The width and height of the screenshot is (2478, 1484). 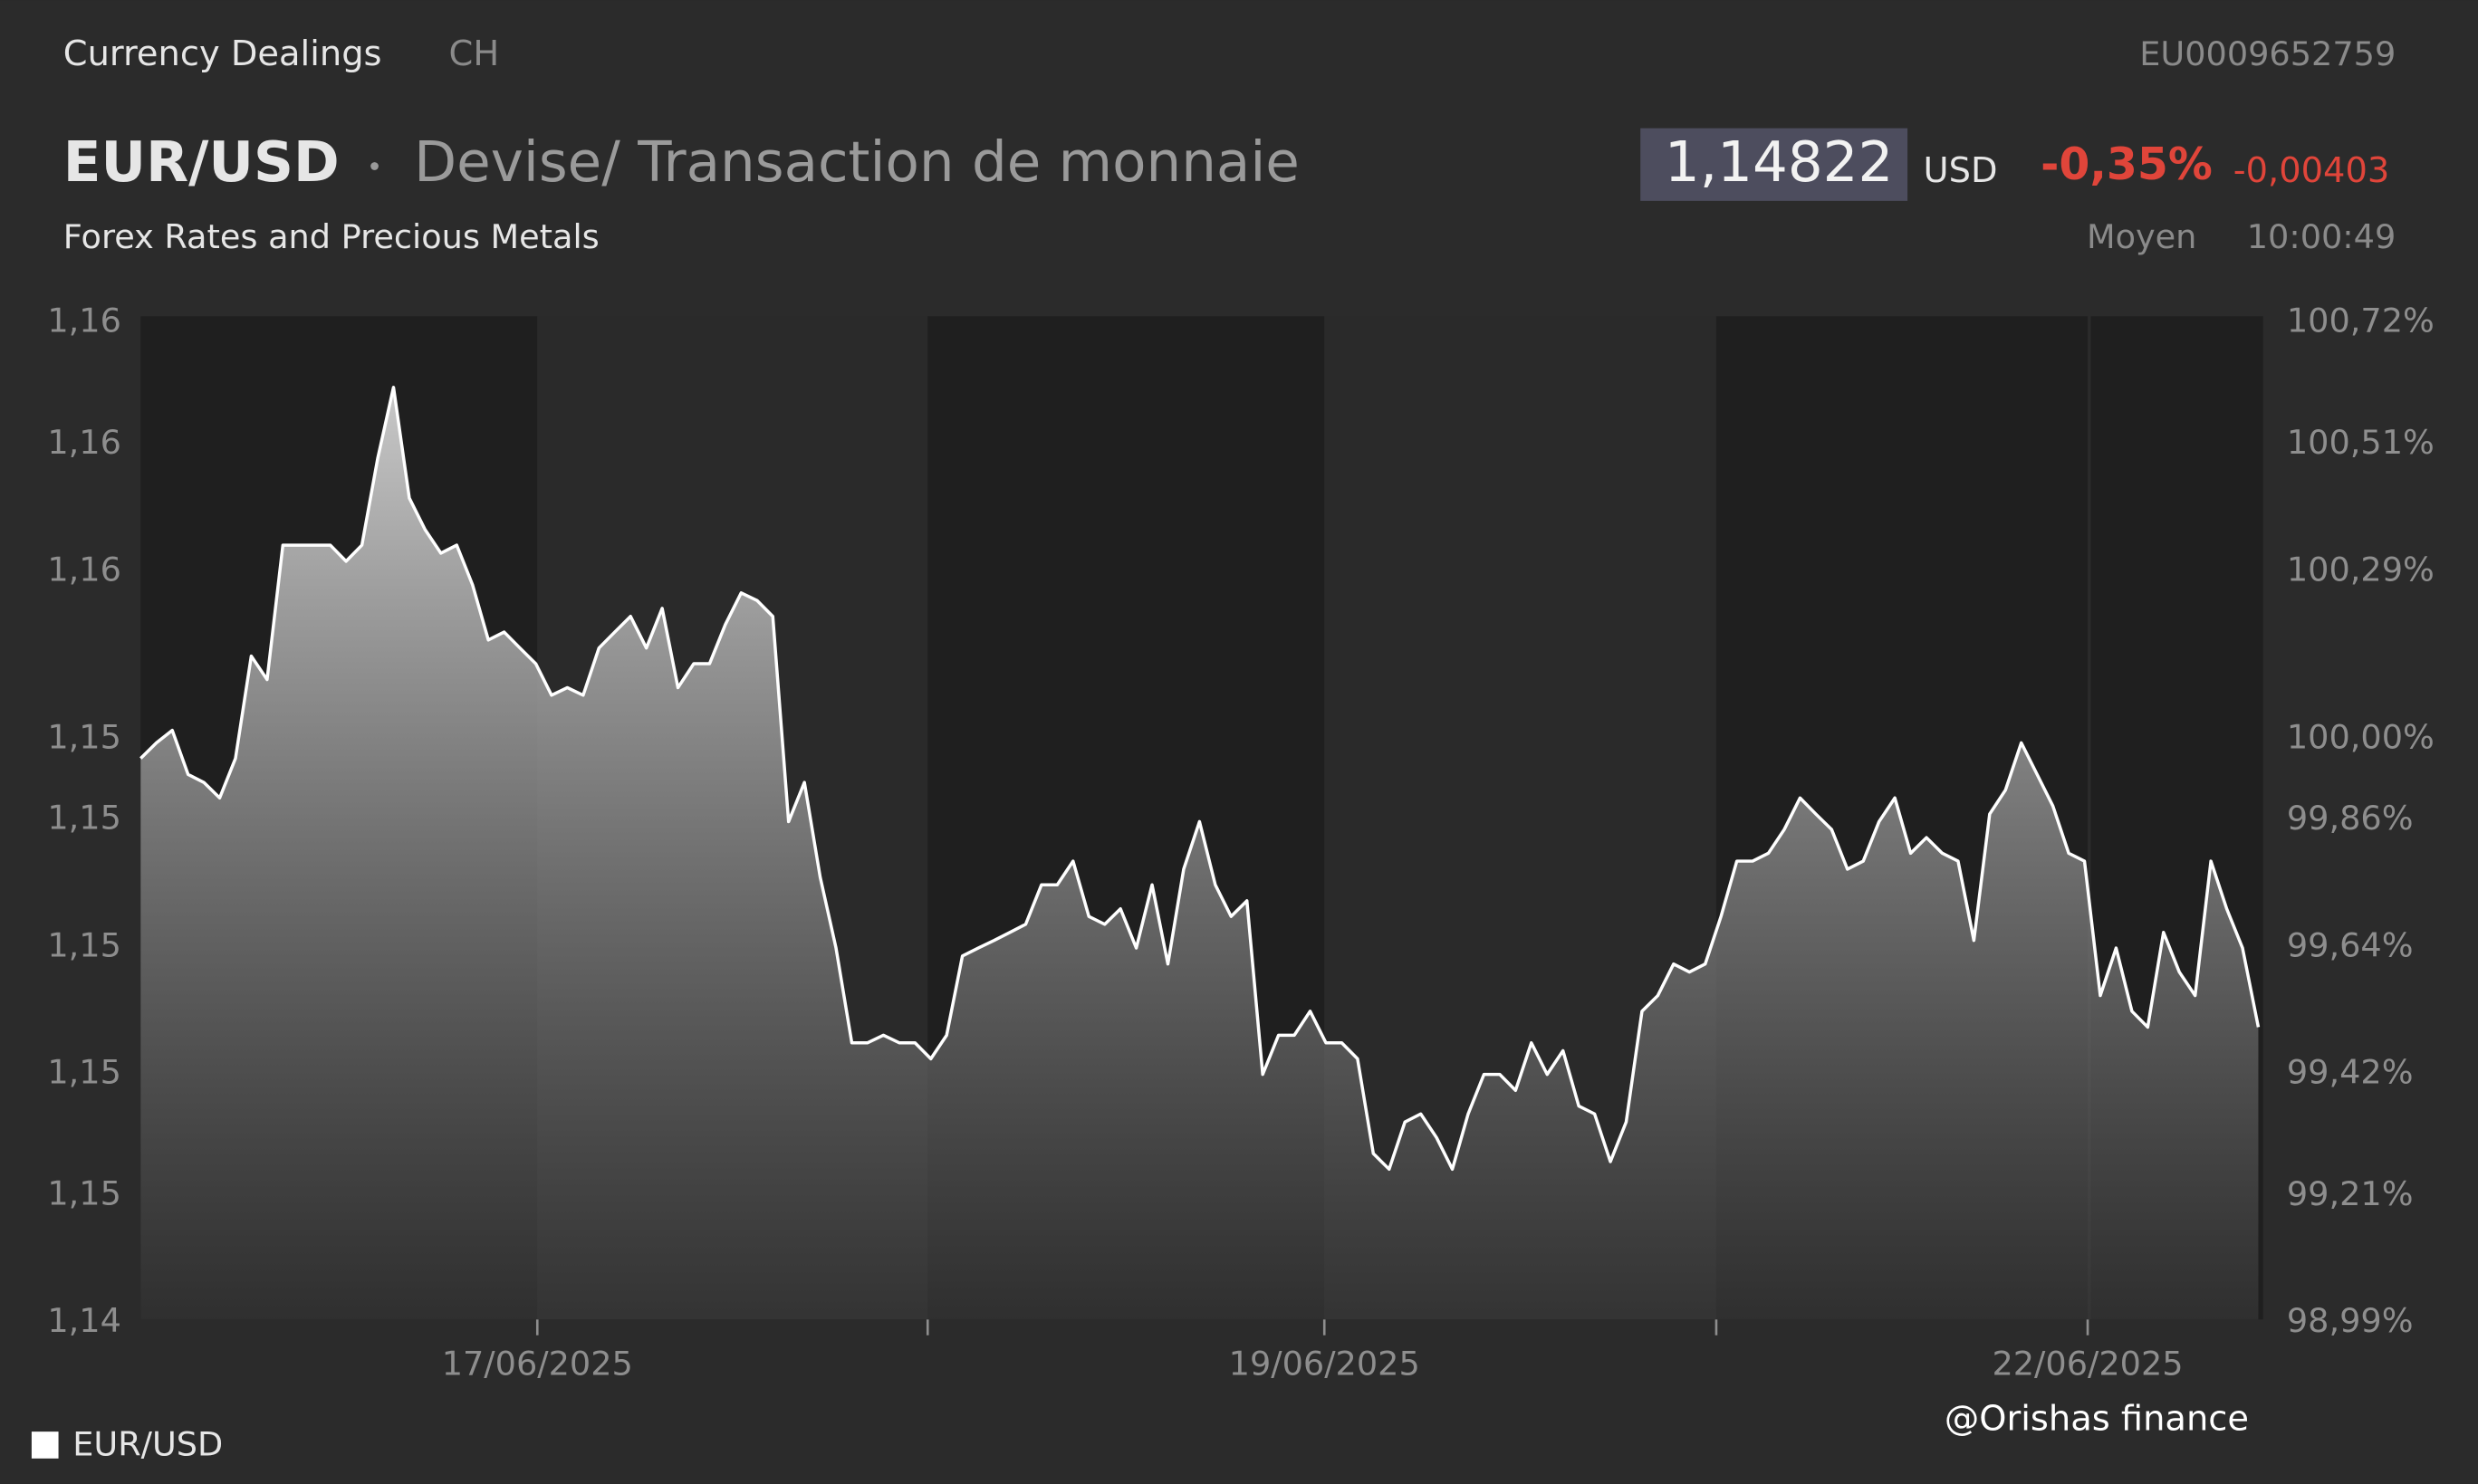 What do you see at coordinates (201, 162) in the screenshot?
I see `symbol: EUR/USD` at bounding box center [201, 162].